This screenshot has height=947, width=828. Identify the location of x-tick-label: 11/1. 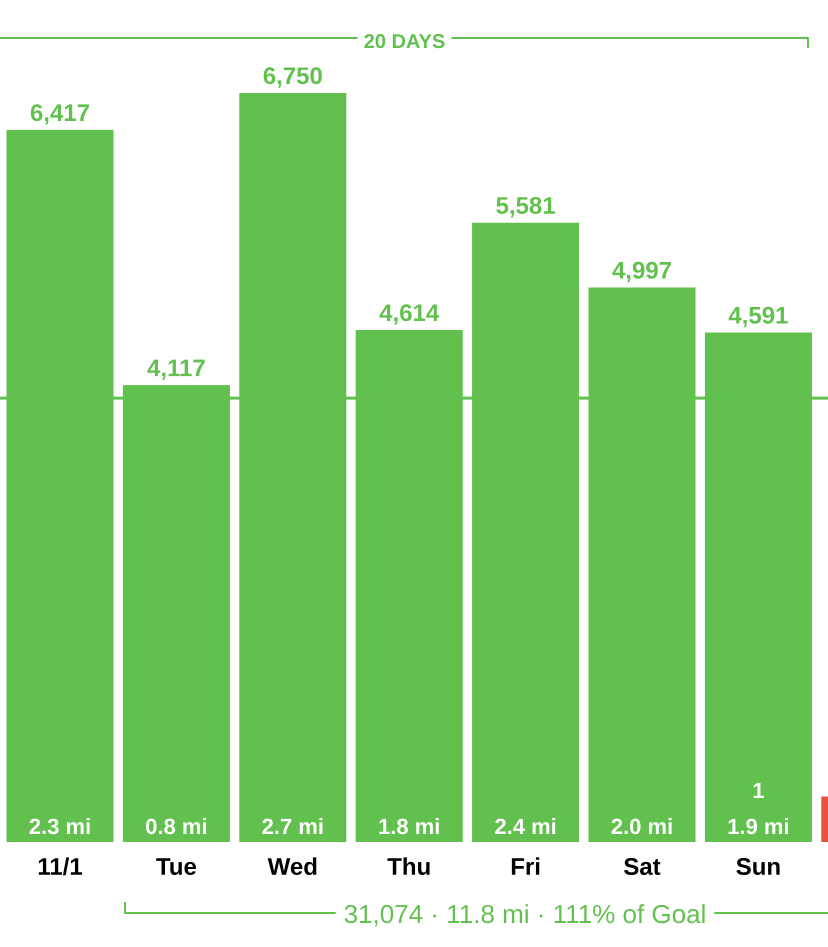
(60, 866).